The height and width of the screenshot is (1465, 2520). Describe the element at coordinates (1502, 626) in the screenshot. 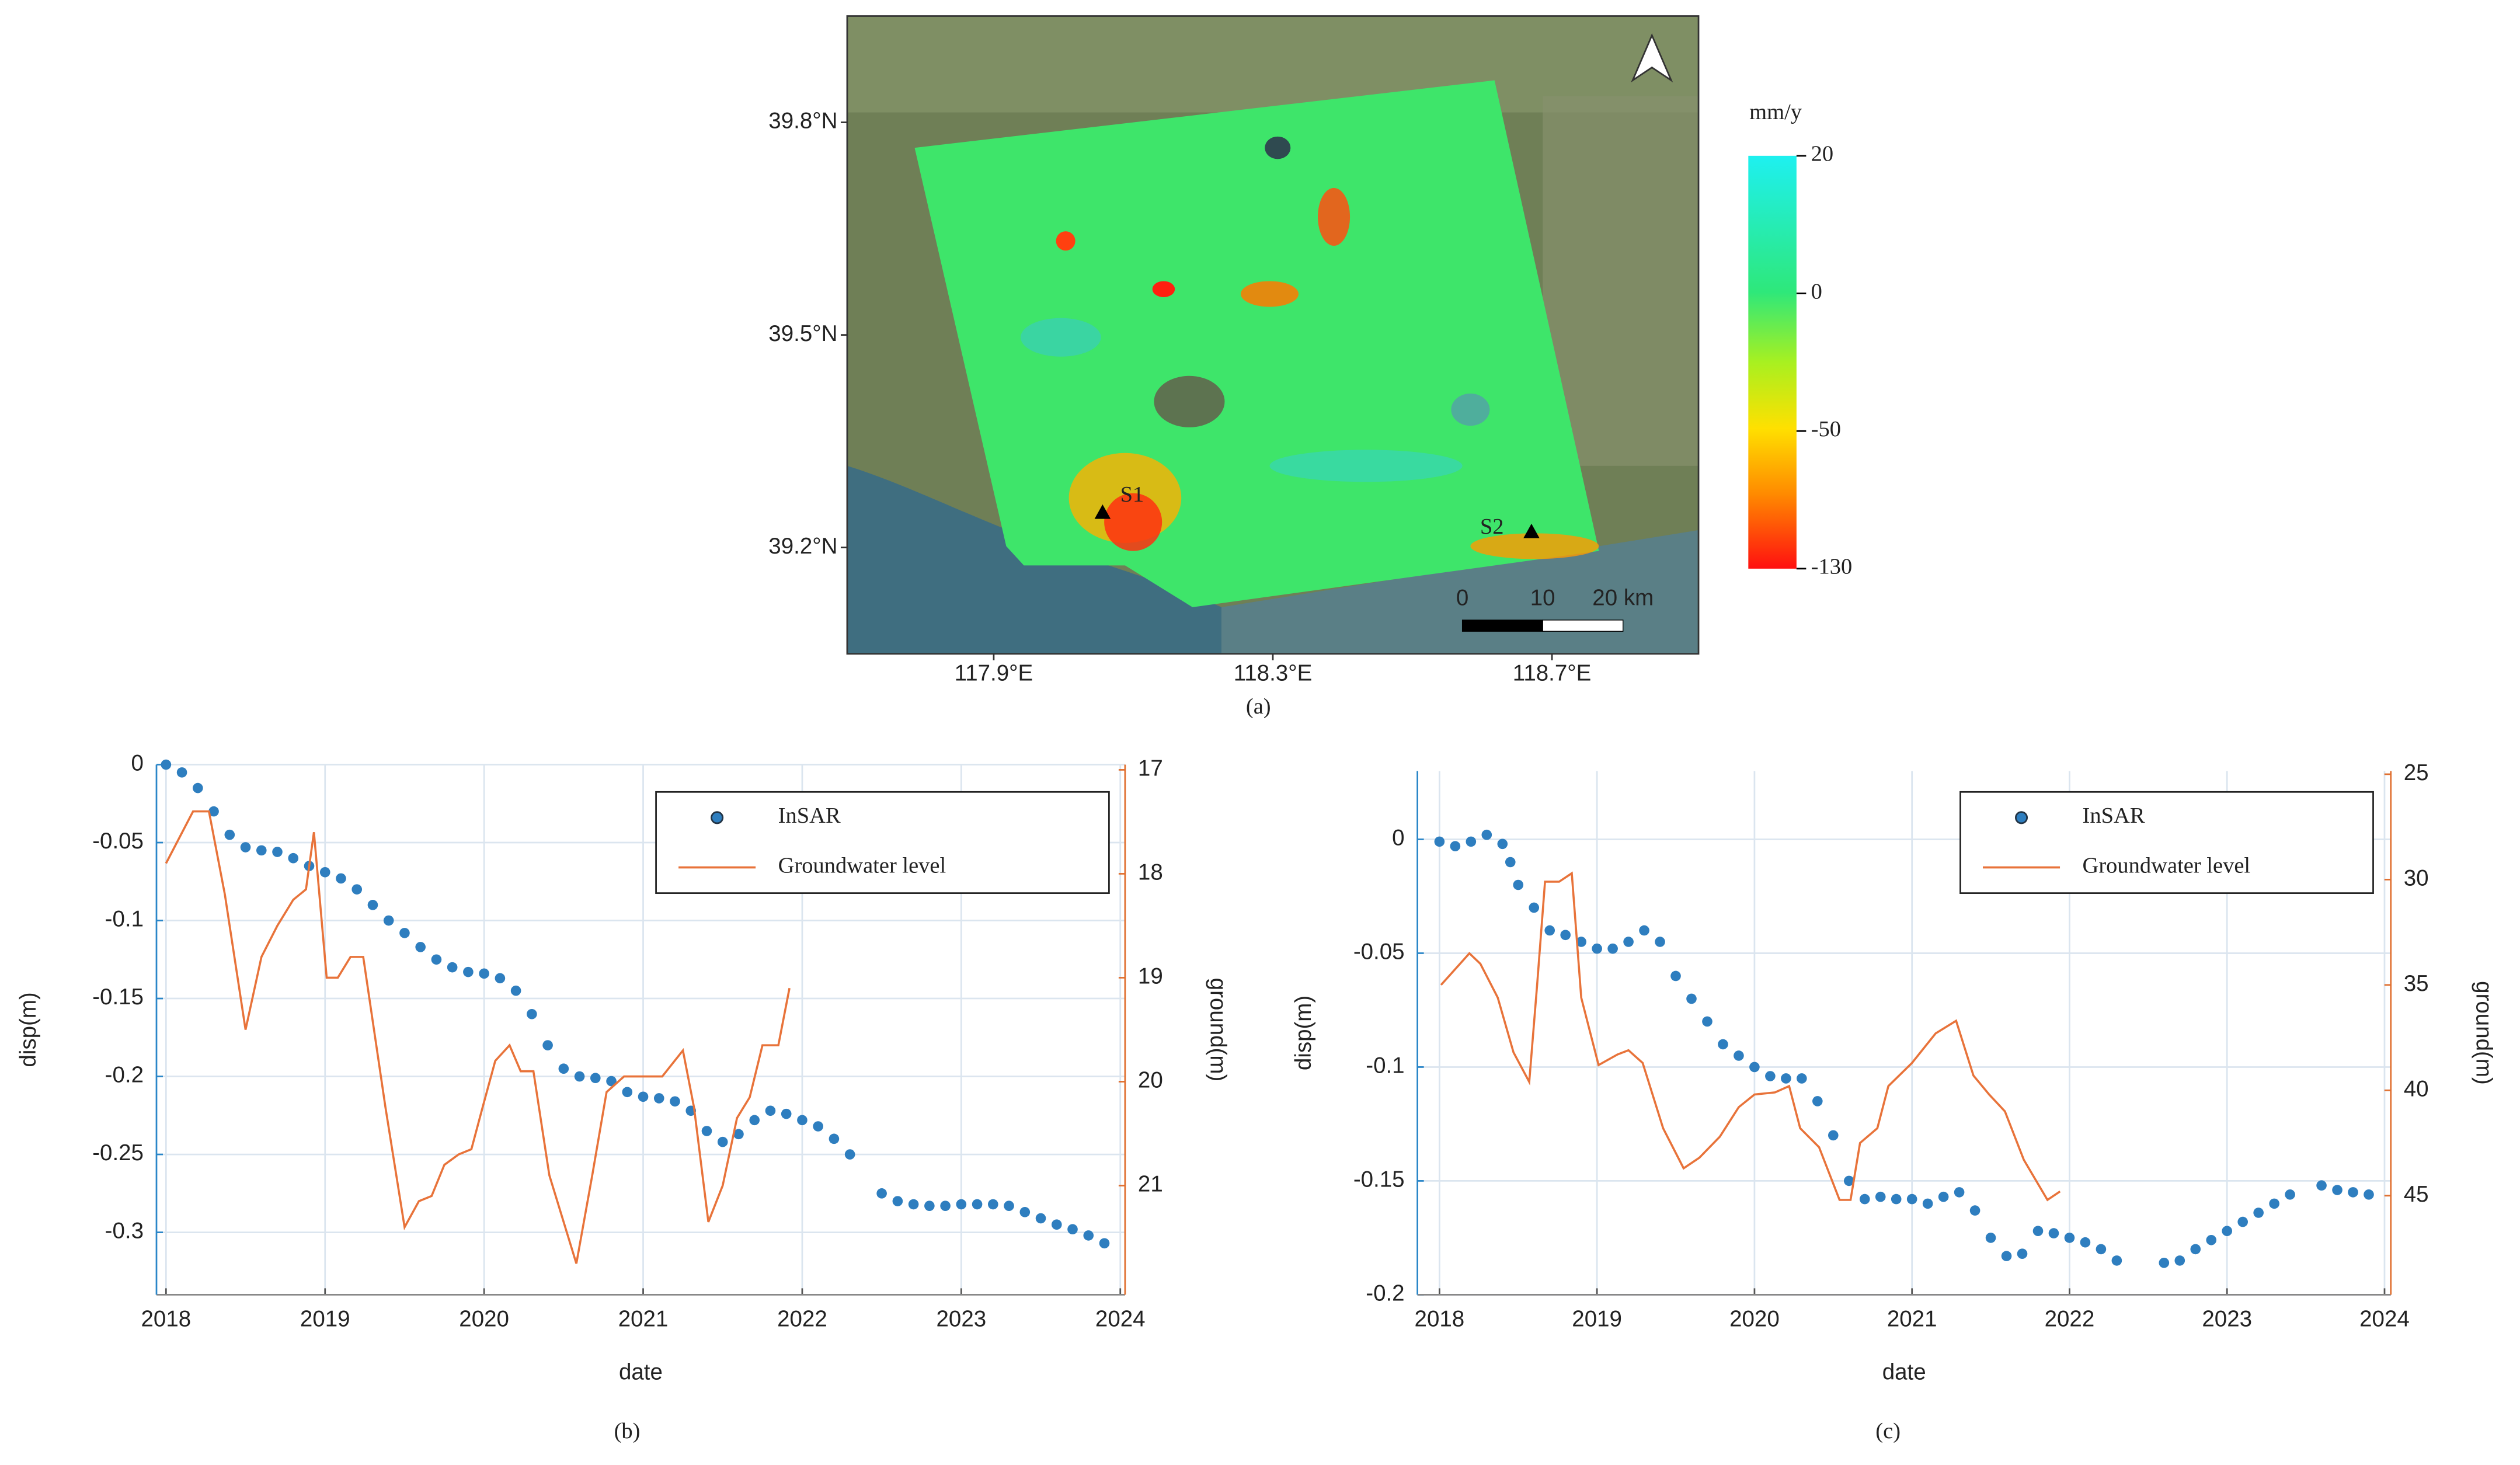

I see `scale-bar-segment` at that location.